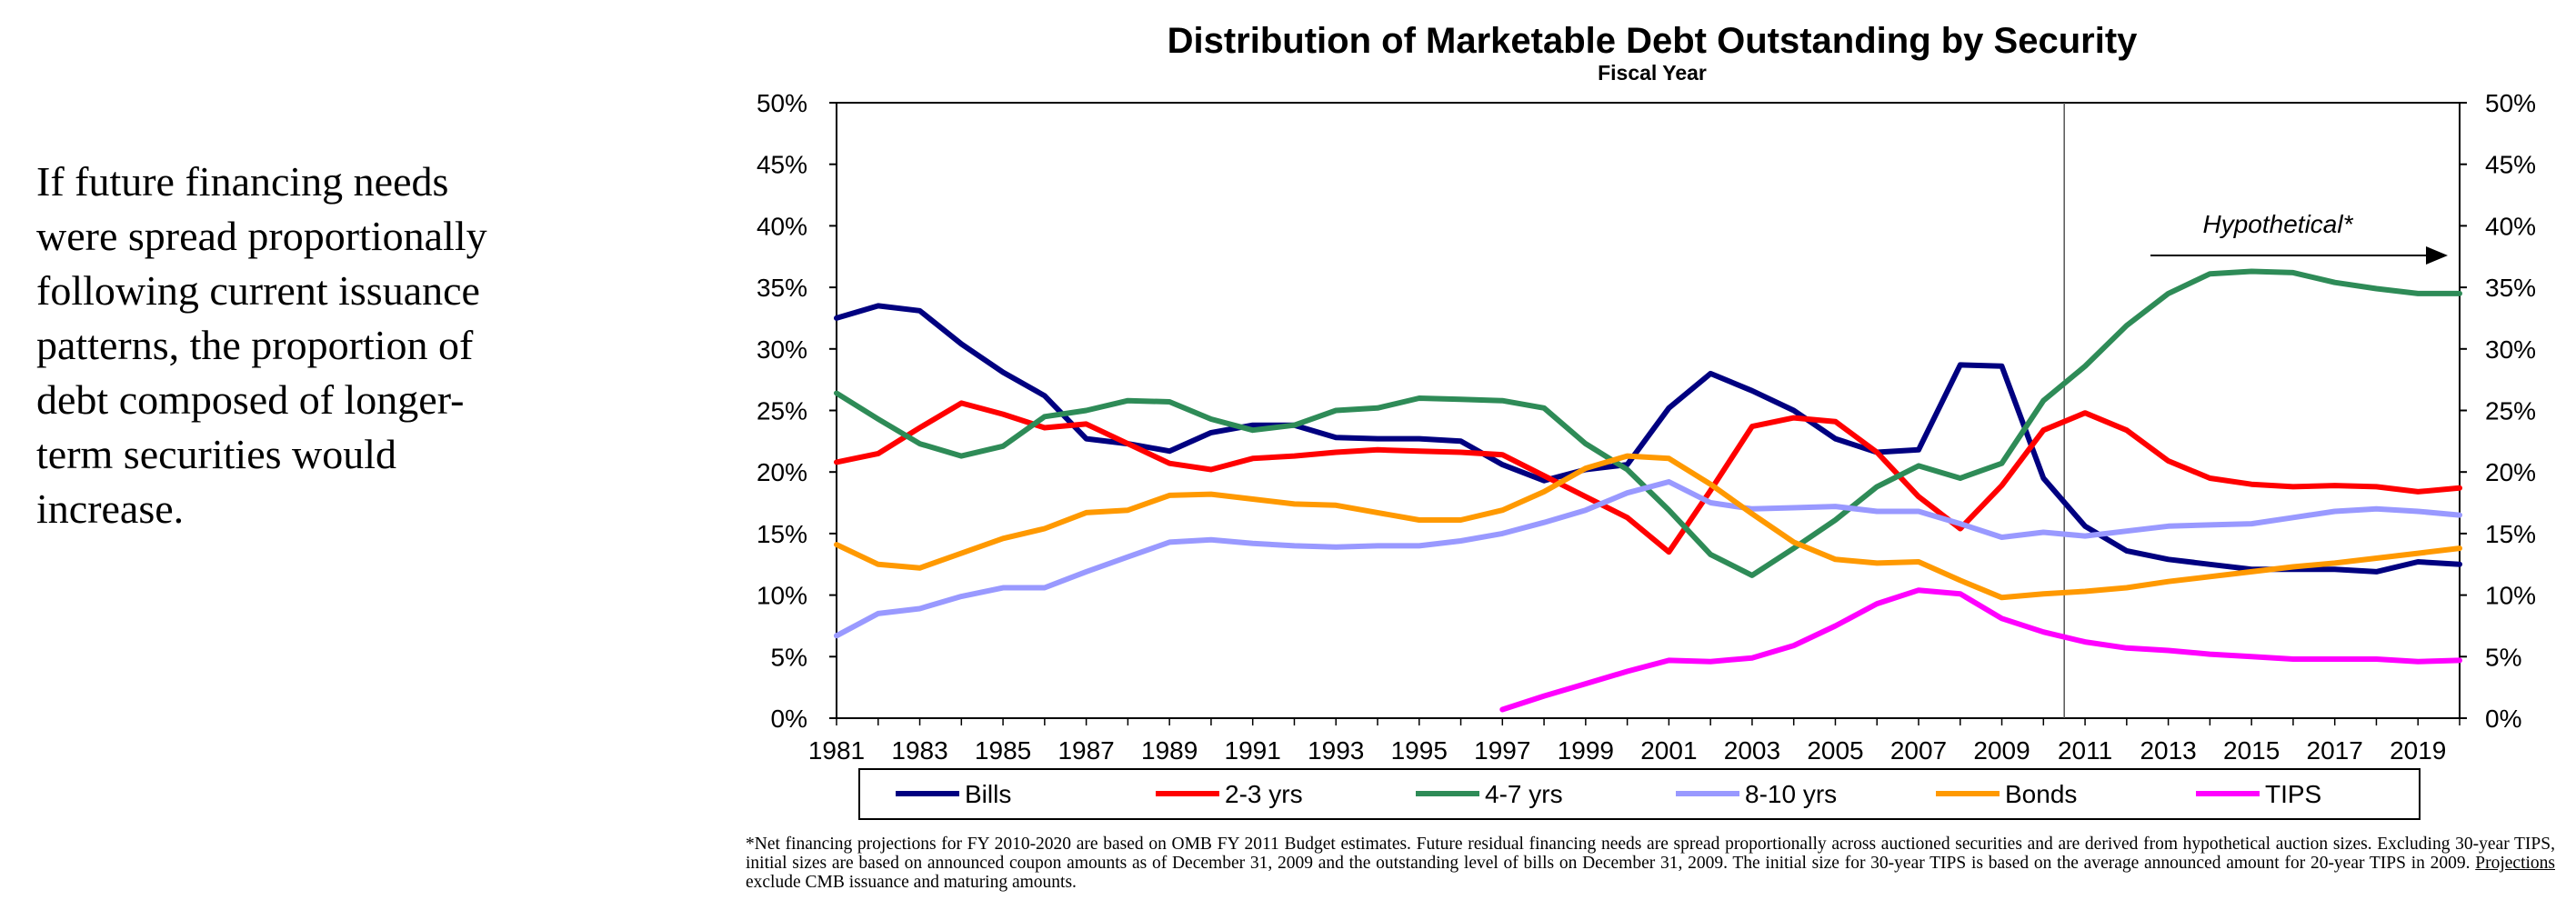  I want to click on y-tick-label-right: 5%, so click(2503, 657).